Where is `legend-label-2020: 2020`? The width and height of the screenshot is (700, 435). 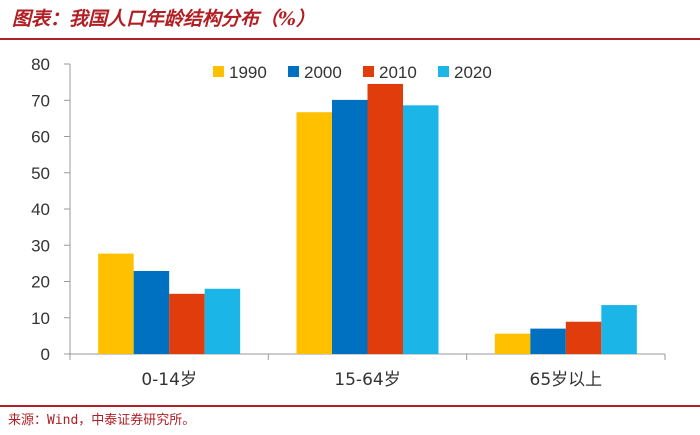 legend-label-2020: 2020 is located at coordinates (473, 72).